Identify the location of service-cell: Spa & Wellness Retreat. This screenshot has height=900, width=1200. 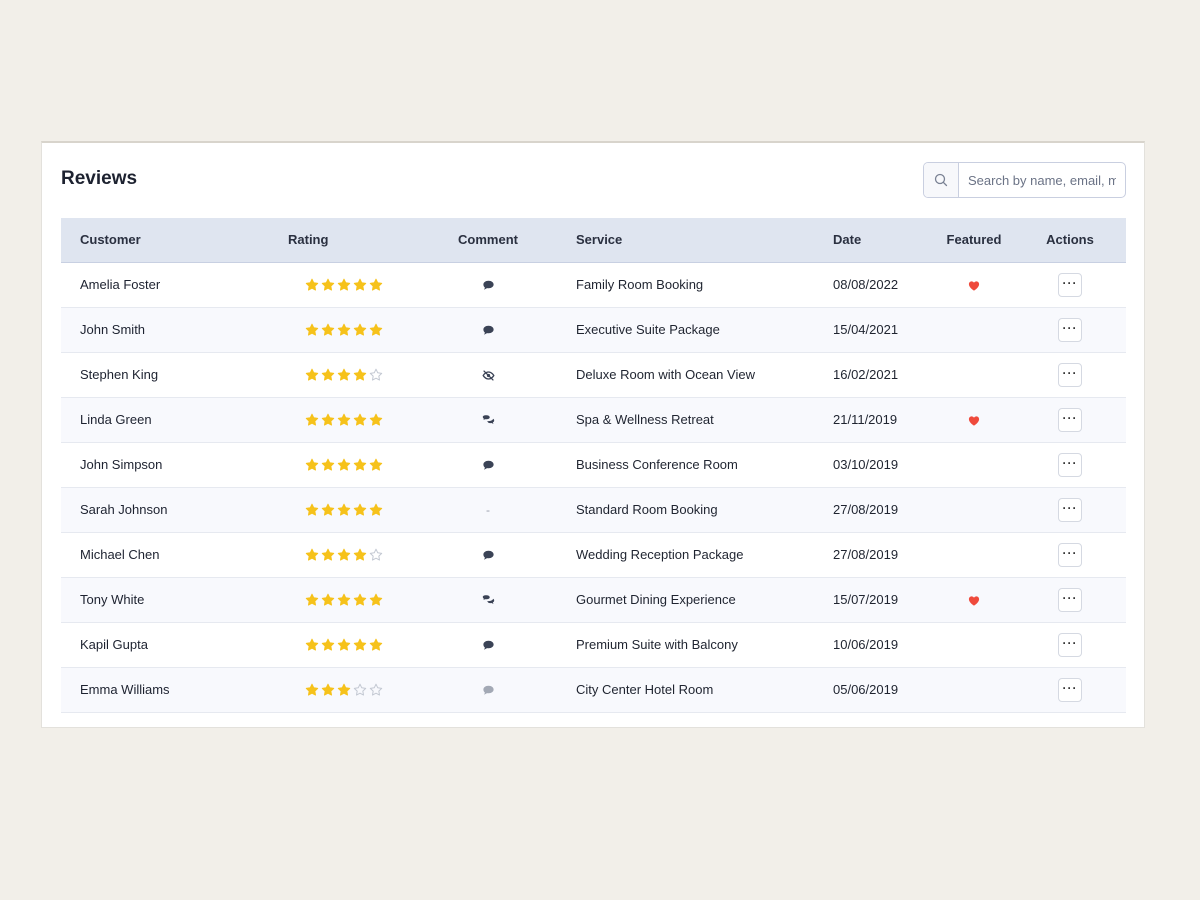
(685, 420).